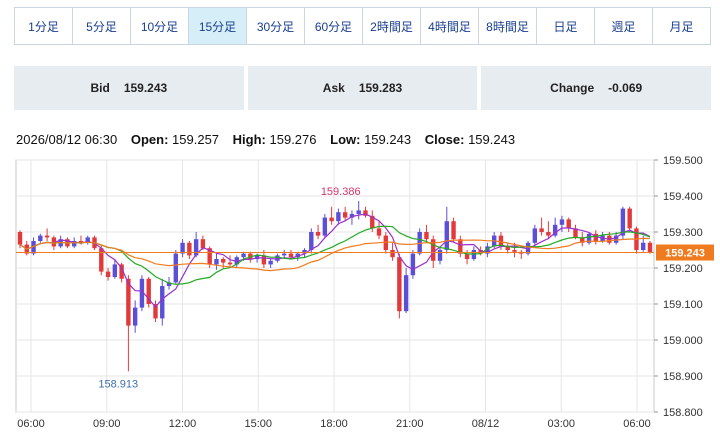  I want to click on high-annotation: 159.386, so click(341, 192).